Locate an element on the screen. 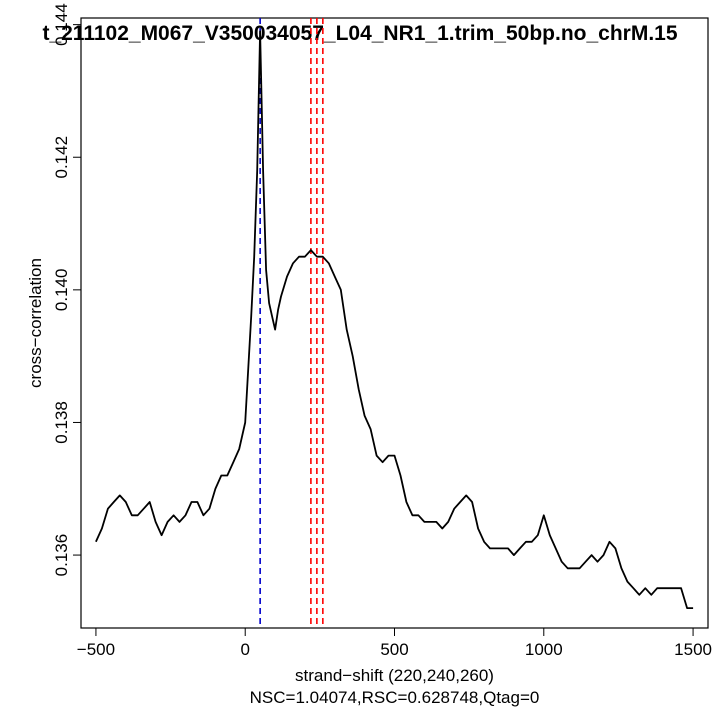 Image resolution: width=720 pixels, height=720 pixels. y-tick-label: 0.142 is located at coordinates (61, 157).